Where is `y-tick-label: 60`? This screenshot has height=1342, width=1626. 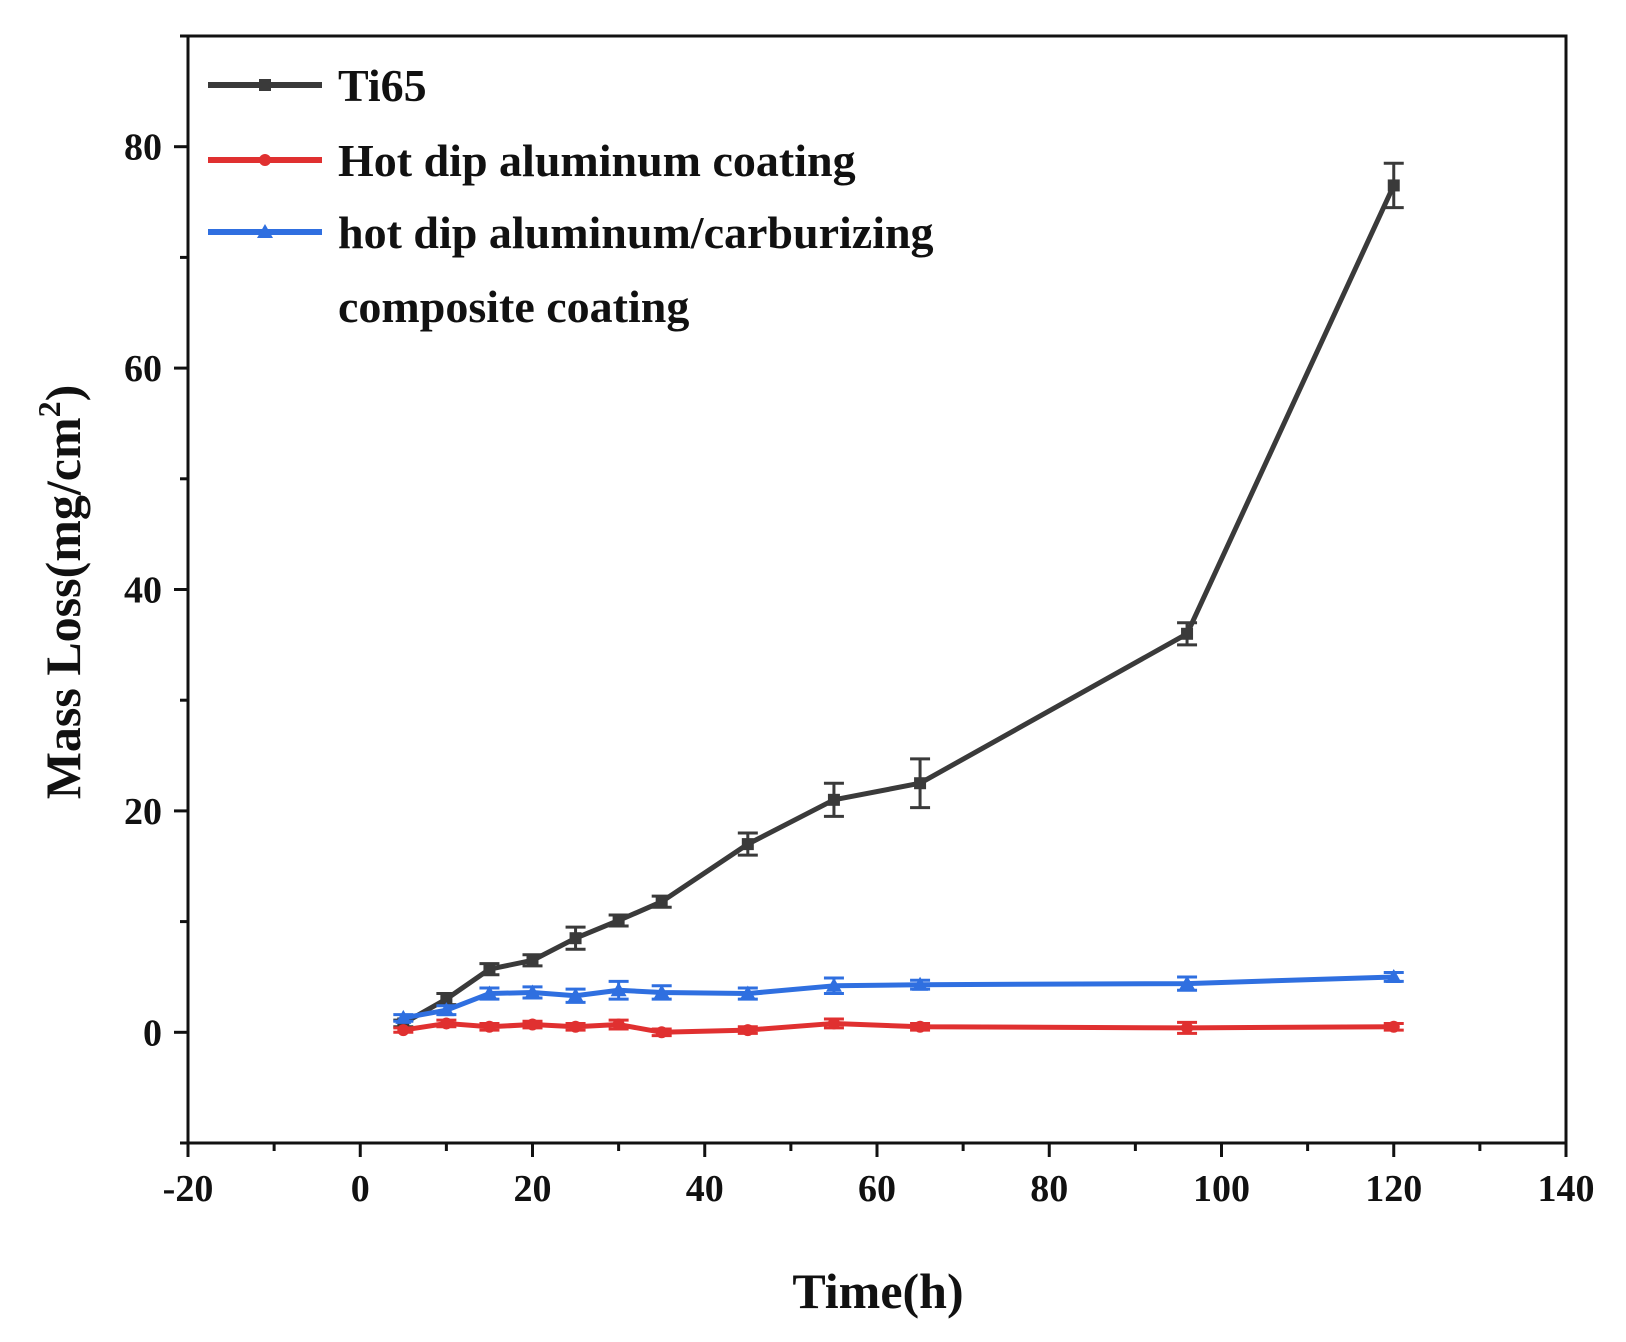
y-tick-label: 60 is located at coordinates (143, 369).